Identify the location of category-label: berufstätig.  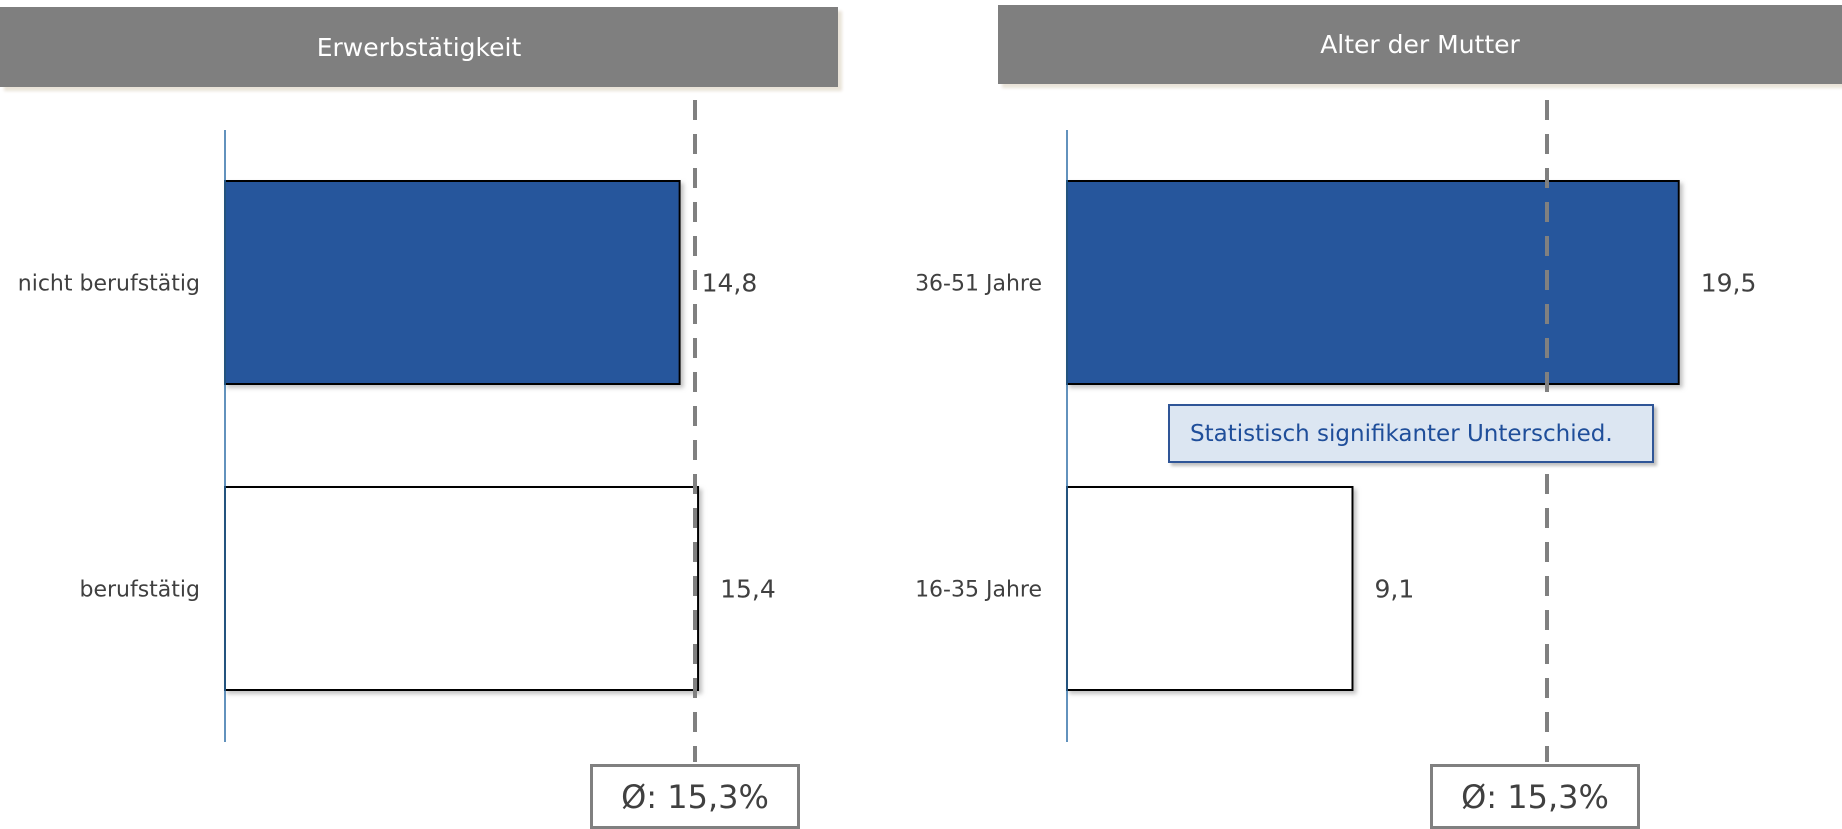
(139, 590).